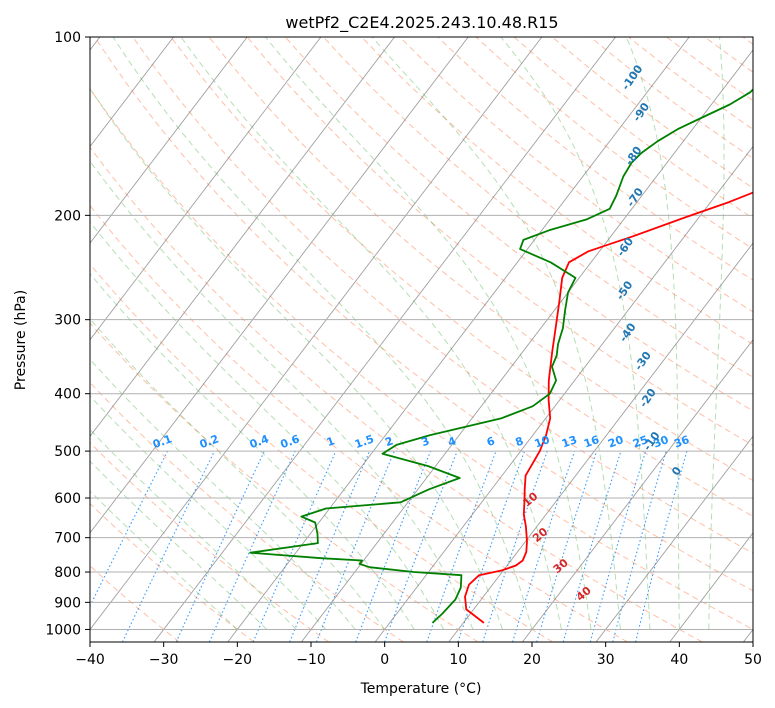  What do you see at coordinates (624, 290) in the screenshot?
I see `moist-adiabat-label: -50` at bounding box center [624, 290].